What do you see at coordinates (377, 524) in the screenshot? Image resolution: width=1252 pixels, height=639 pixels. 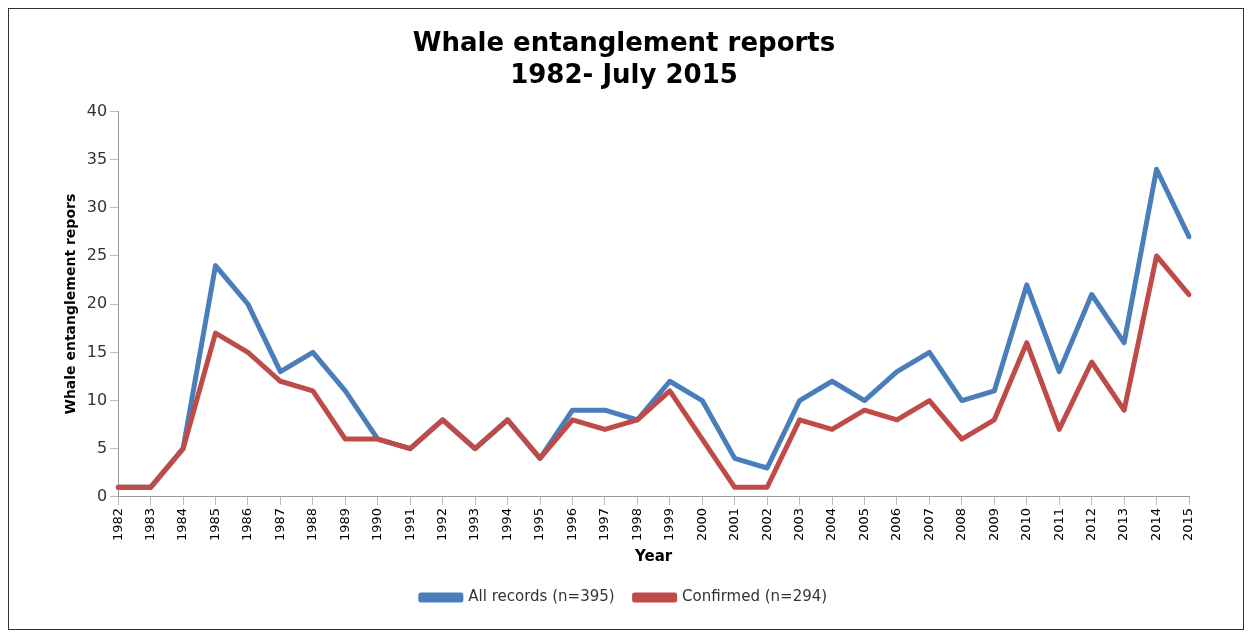 I see `x-tick-label: 1990` at bounding box center [377, 524].